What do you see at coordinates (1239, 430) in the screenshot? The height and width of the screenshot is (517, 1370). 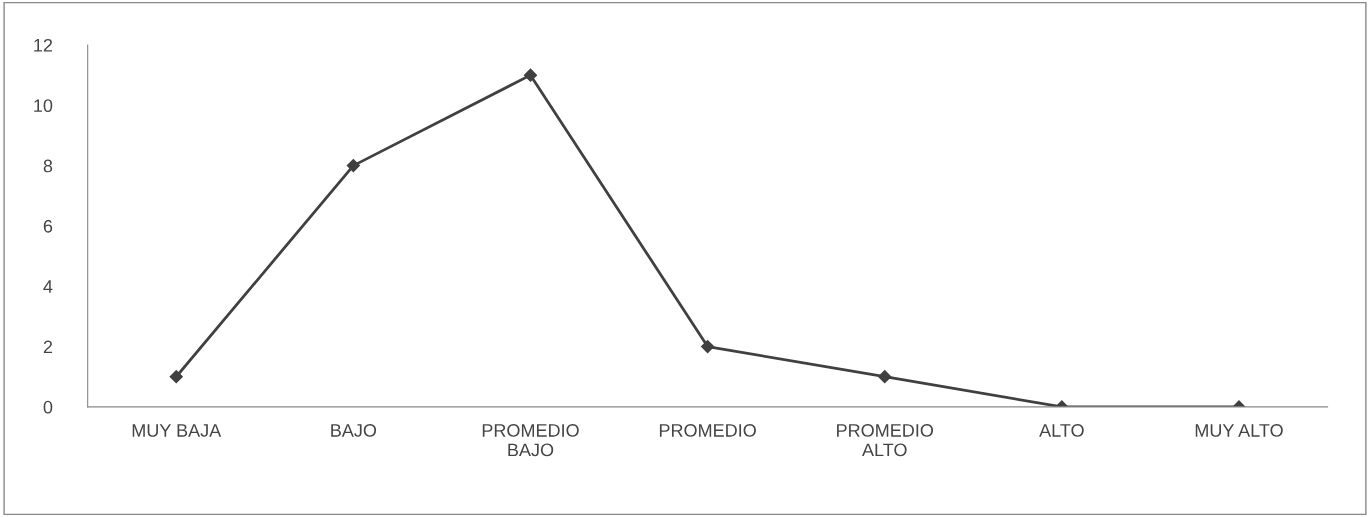 I see `x-tick-label: MUY ALTO` at bounding box center [1239, 430].